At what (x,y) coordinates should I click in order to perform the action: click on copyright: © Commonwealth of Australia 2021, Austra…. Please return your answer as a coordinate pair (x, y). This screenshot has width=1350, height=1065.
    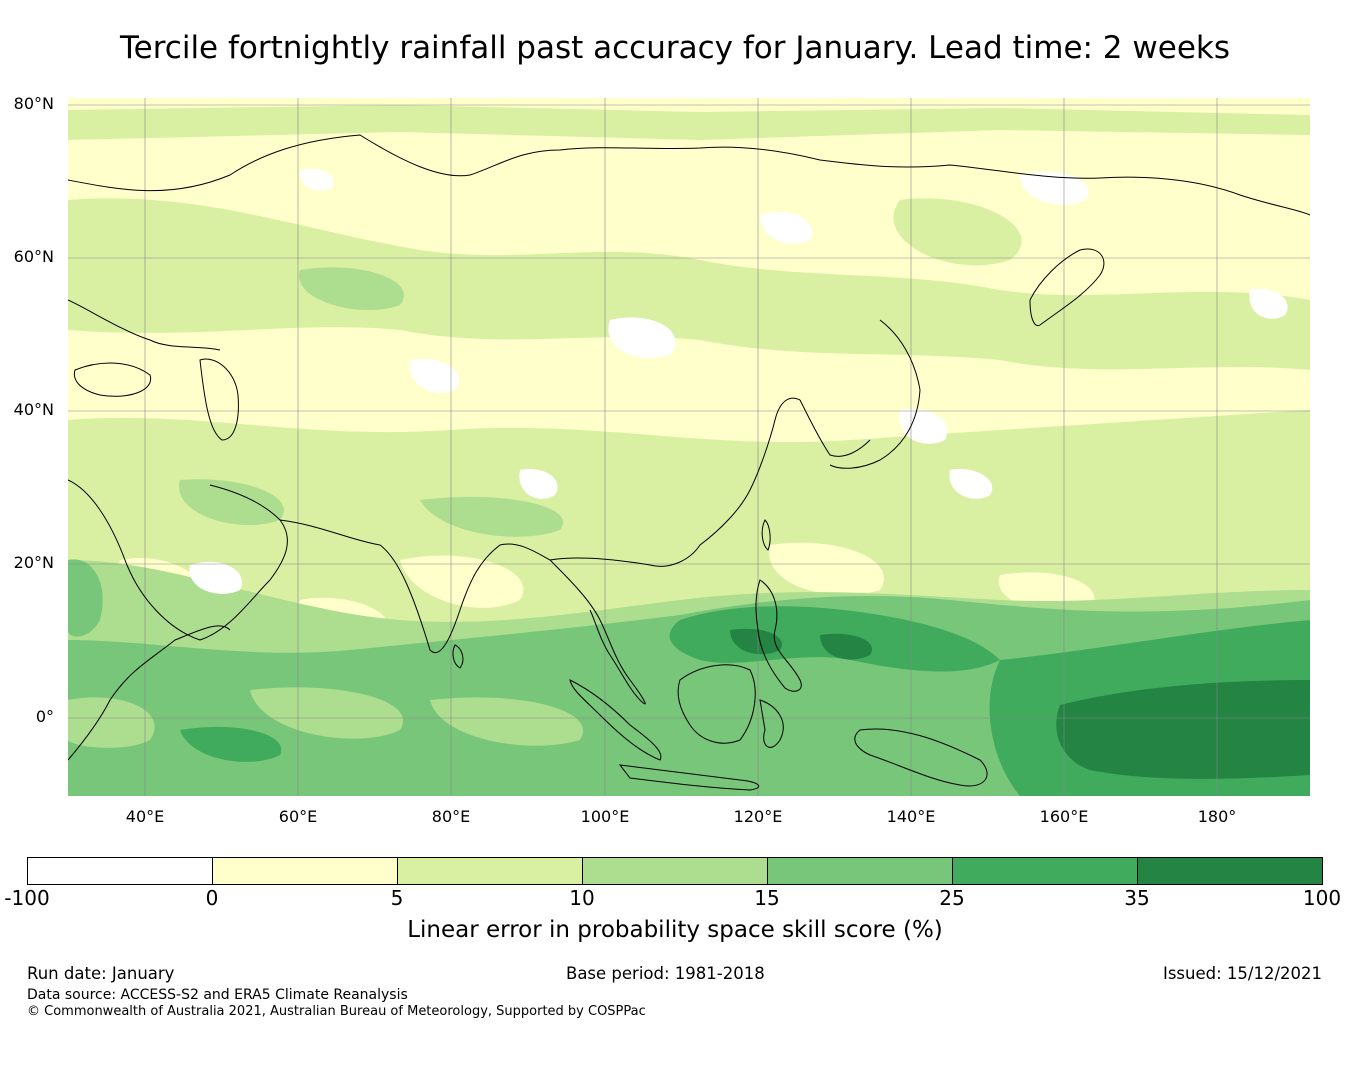
    Looking at the image, I should click on (336, 1011).